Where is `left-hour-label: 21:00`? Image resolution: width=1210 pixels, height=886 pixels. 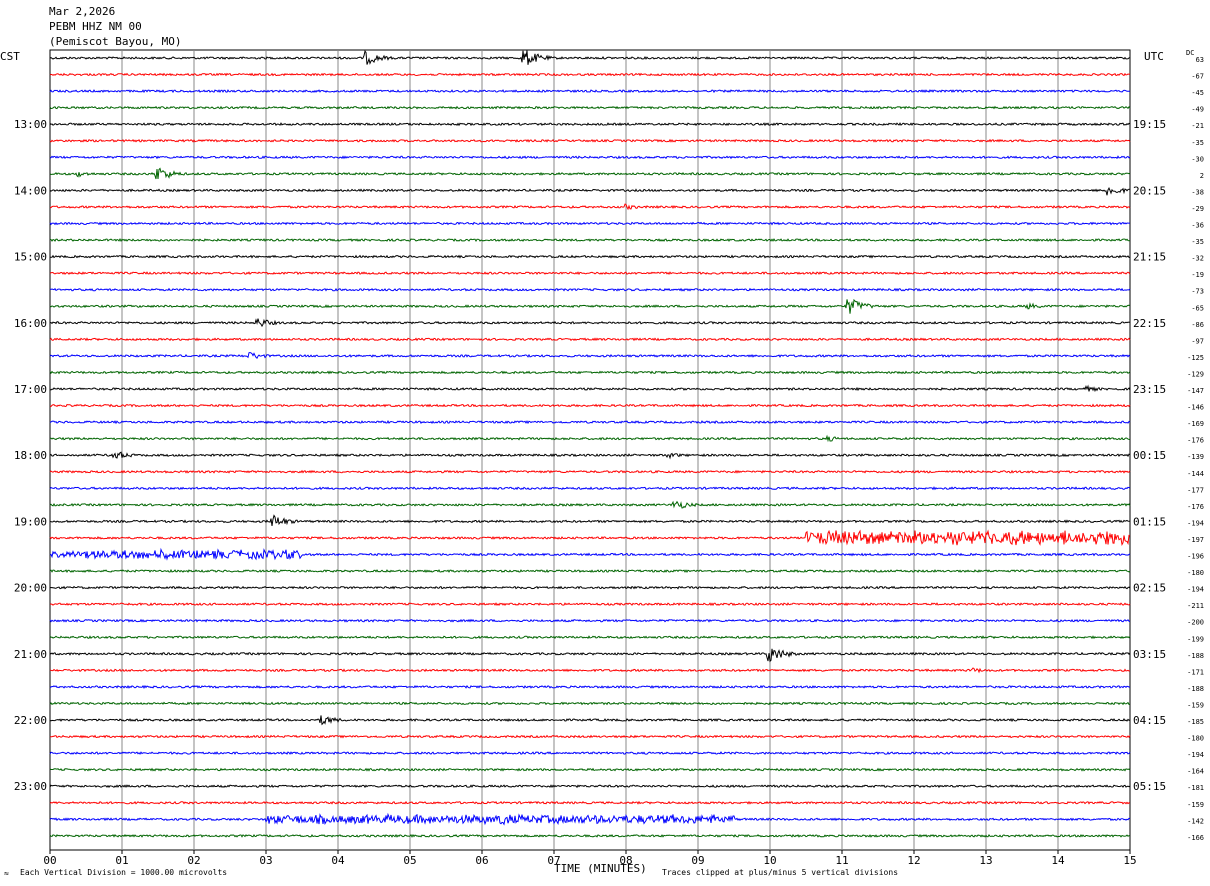
left-hour-label: 21:00 is located at coordinates (30, 654).